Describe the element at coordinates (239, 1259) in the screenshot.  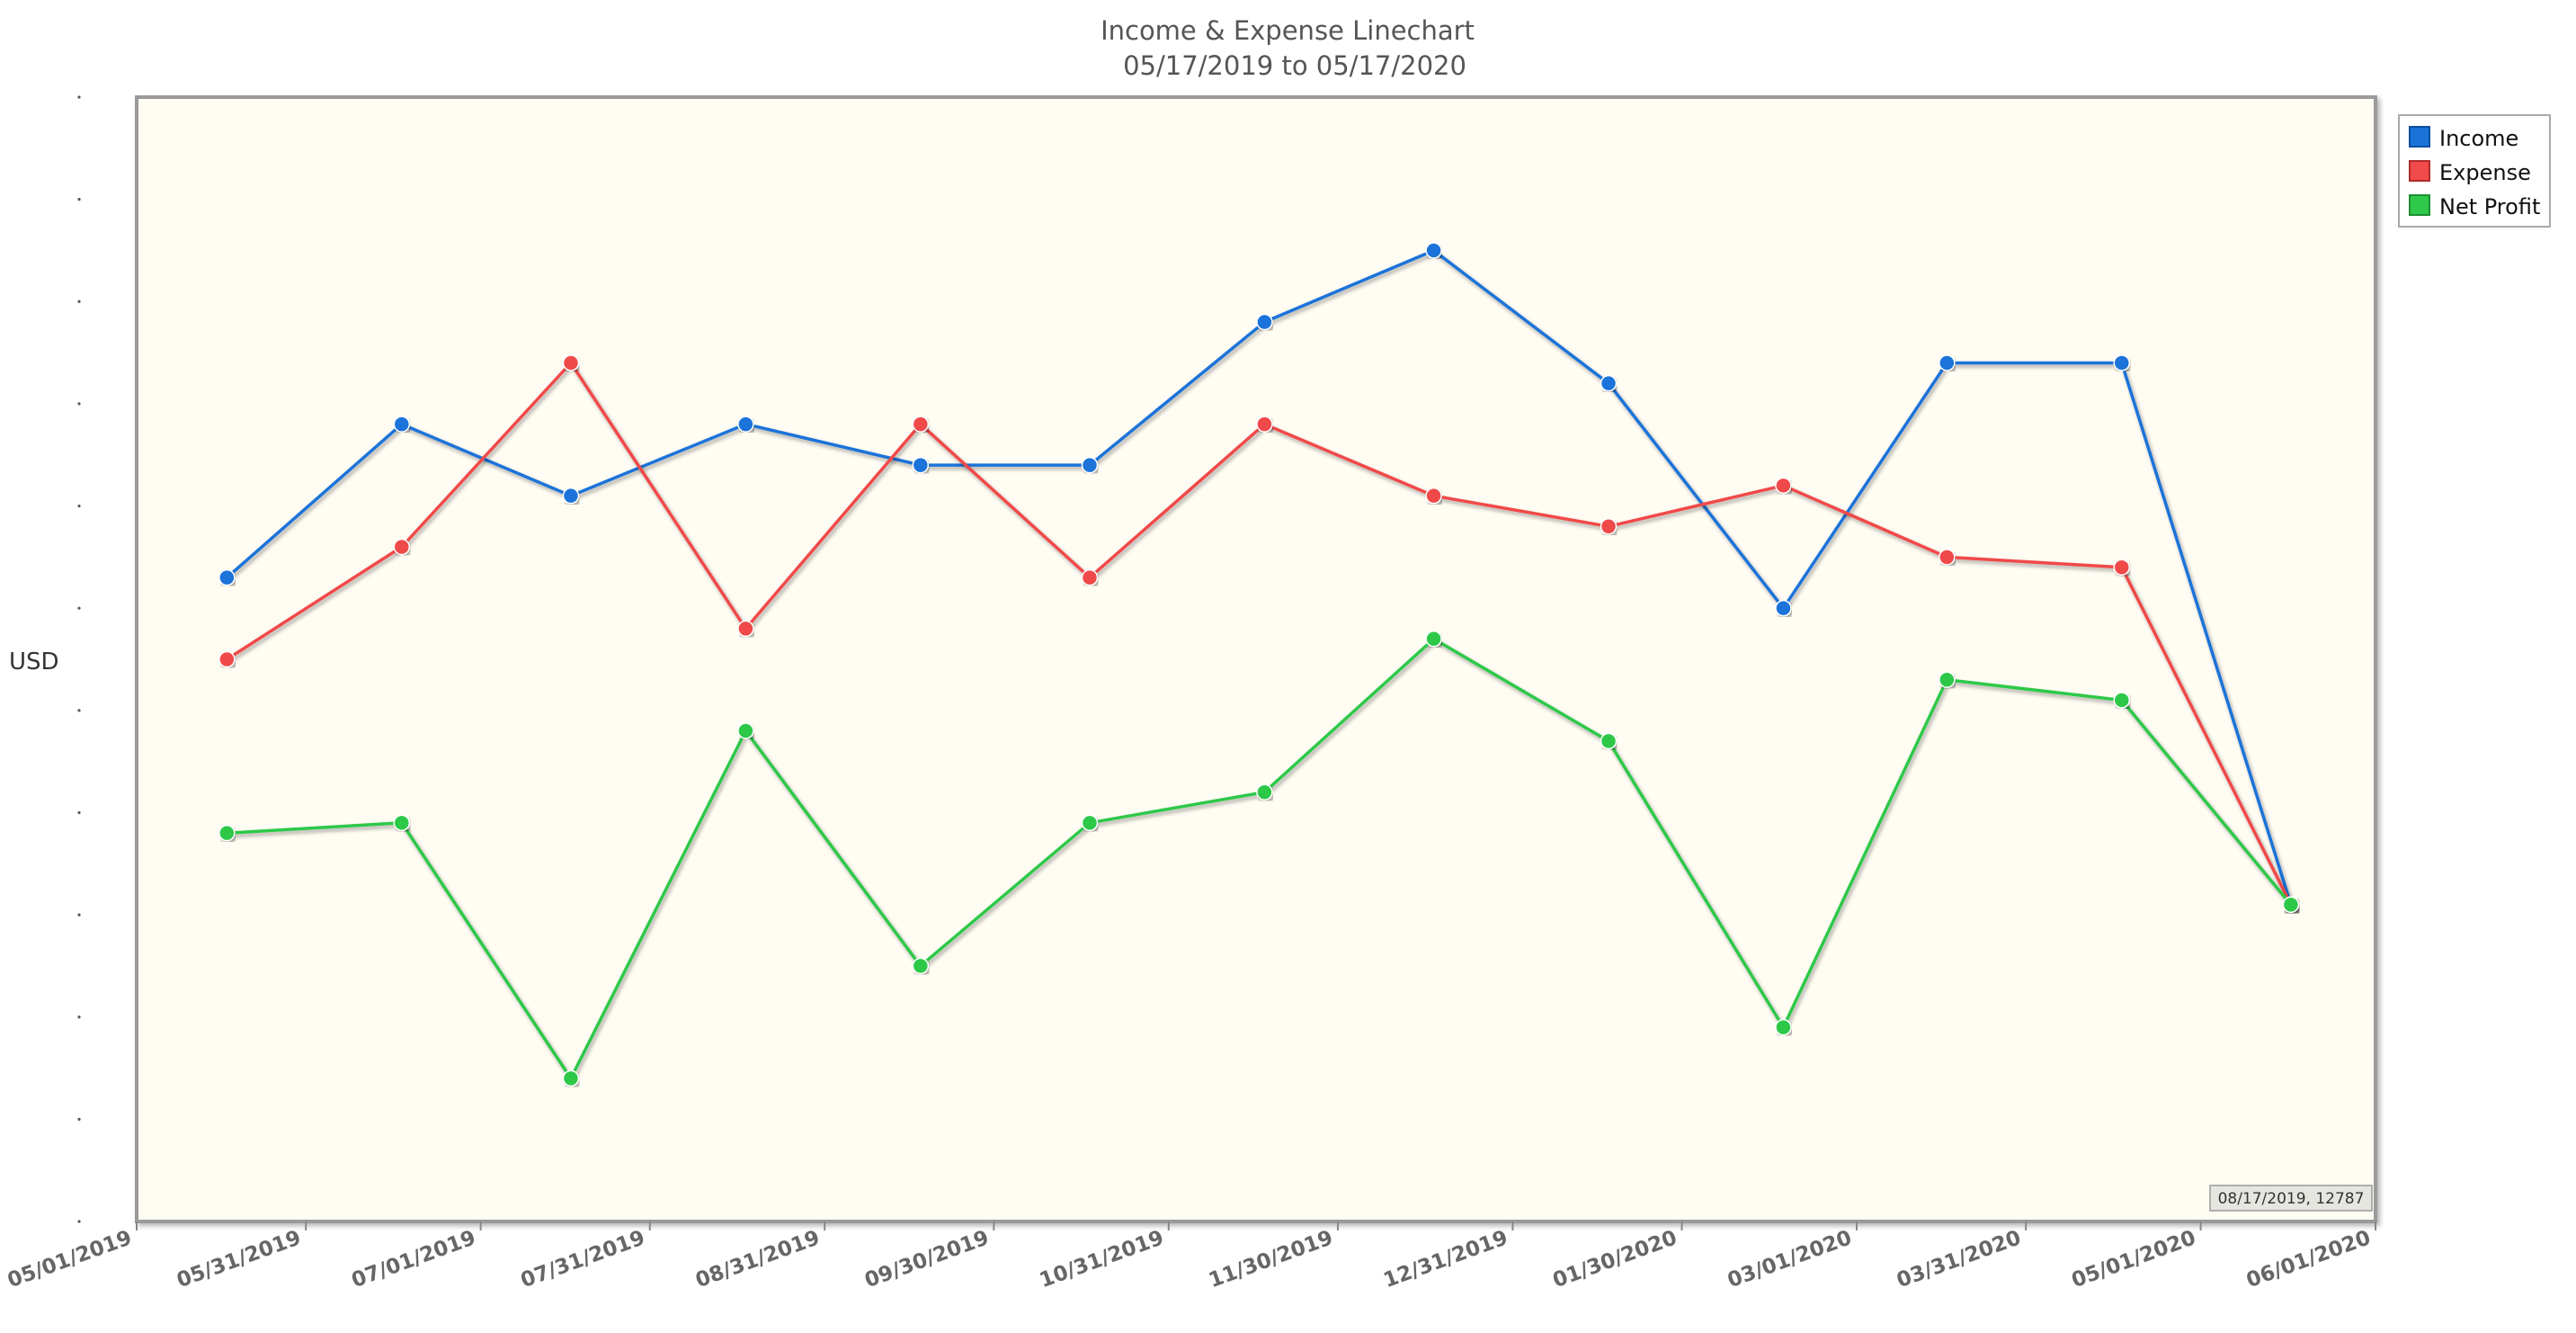
I see `x-tick-label-1: 05/31/2019` at that location.